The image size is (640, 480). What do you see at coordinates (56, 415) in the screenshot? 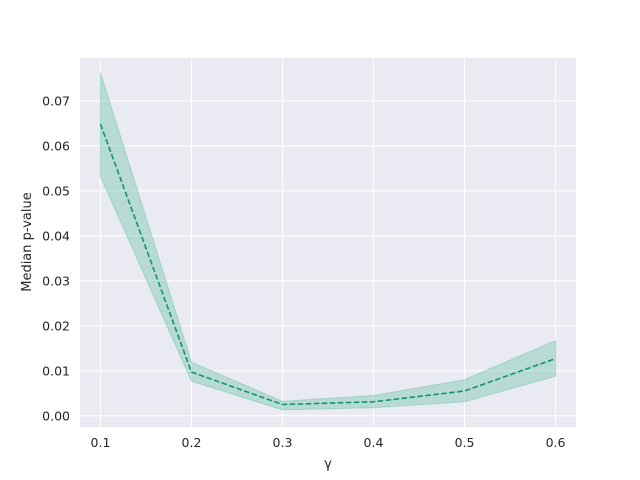
I see `y-tick-label: 0.00` at bounding box center [56, 415].